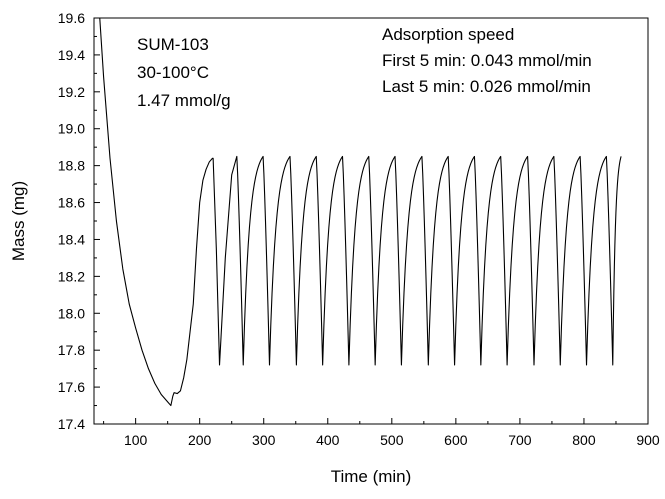 The image size is (665, 499). Describe the element at coordinates (328, 440) in the screenshot. I see `x-tick-label: 400` at that location.